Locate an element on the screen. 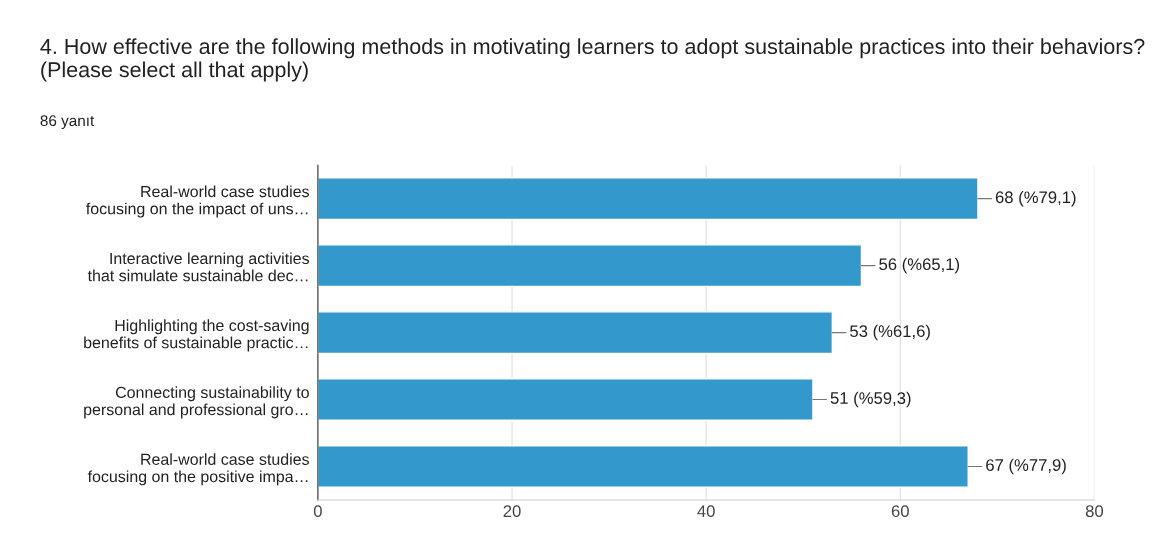 The height and width of the screenshot is (547, 1173). x-tick-label: 20 is located at coordinates (512, 511).